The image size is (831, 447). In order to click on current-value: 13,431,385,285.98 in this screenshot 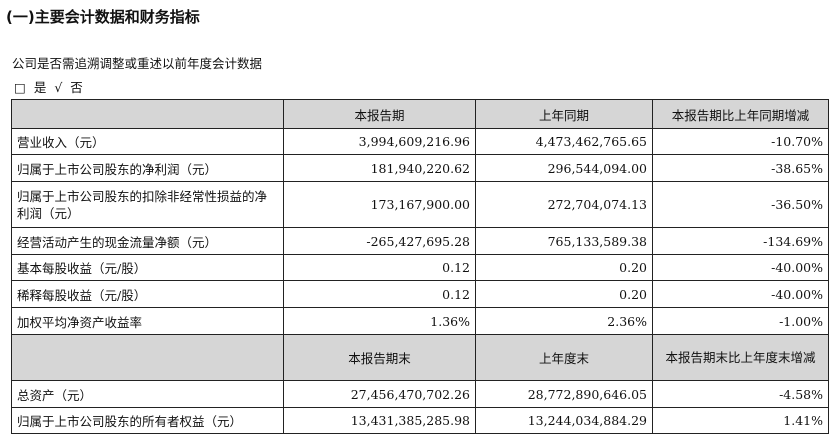, I will do `click(379, 420)`.